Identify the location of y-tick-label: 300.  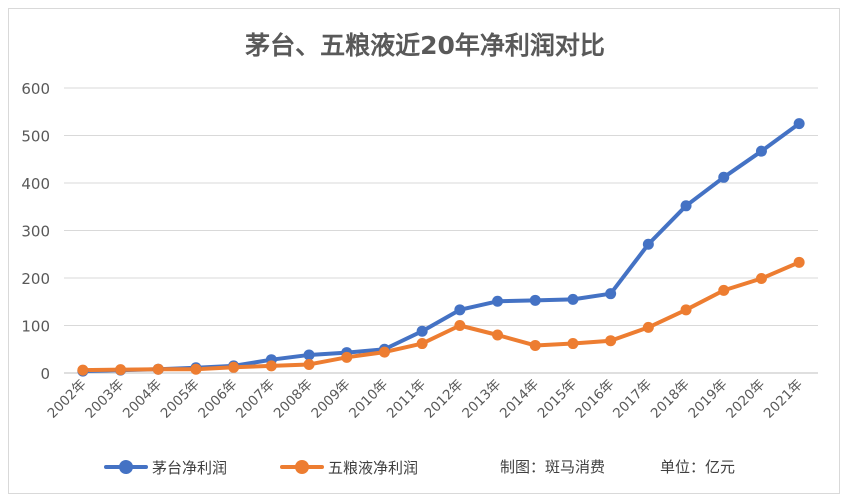
(35, 232).